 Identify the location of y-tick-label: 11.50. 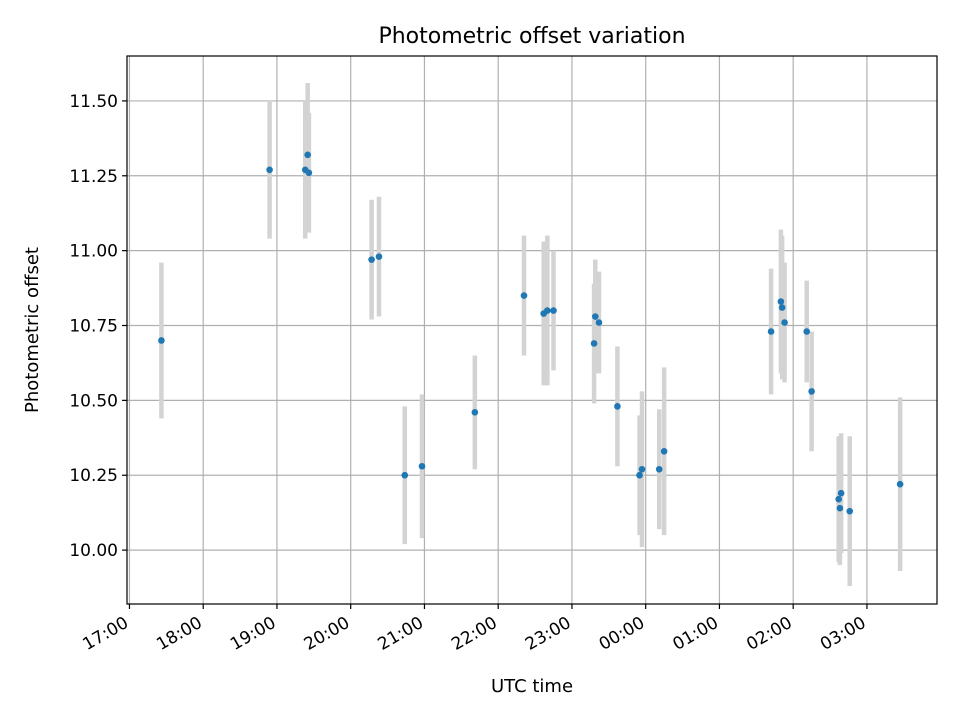
(93, 102).